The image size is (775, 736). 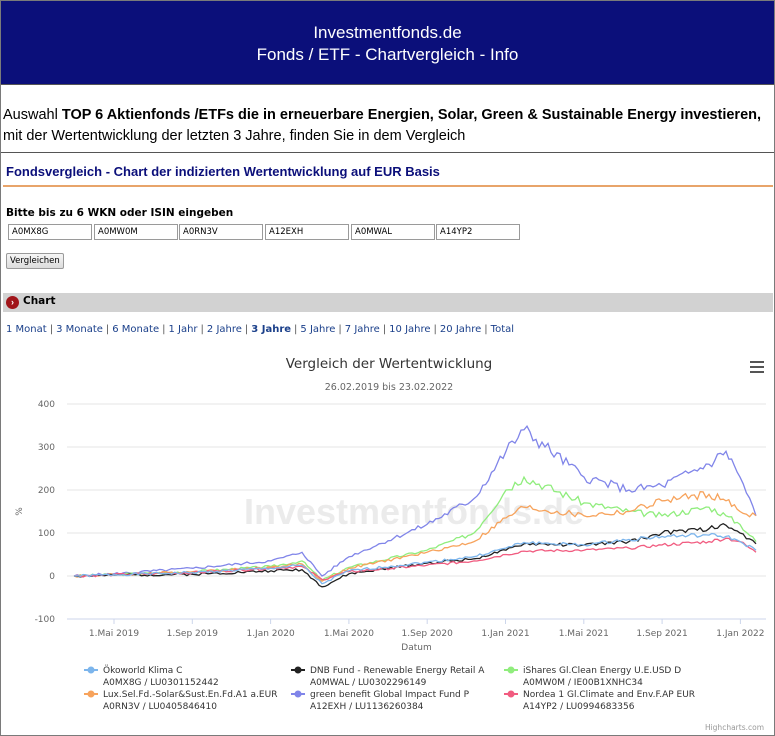 What do you see at coordinates (478, 232) in the screenshot?
I see `wkn-input-6: A14YP2` at bounding box center [478, 232].